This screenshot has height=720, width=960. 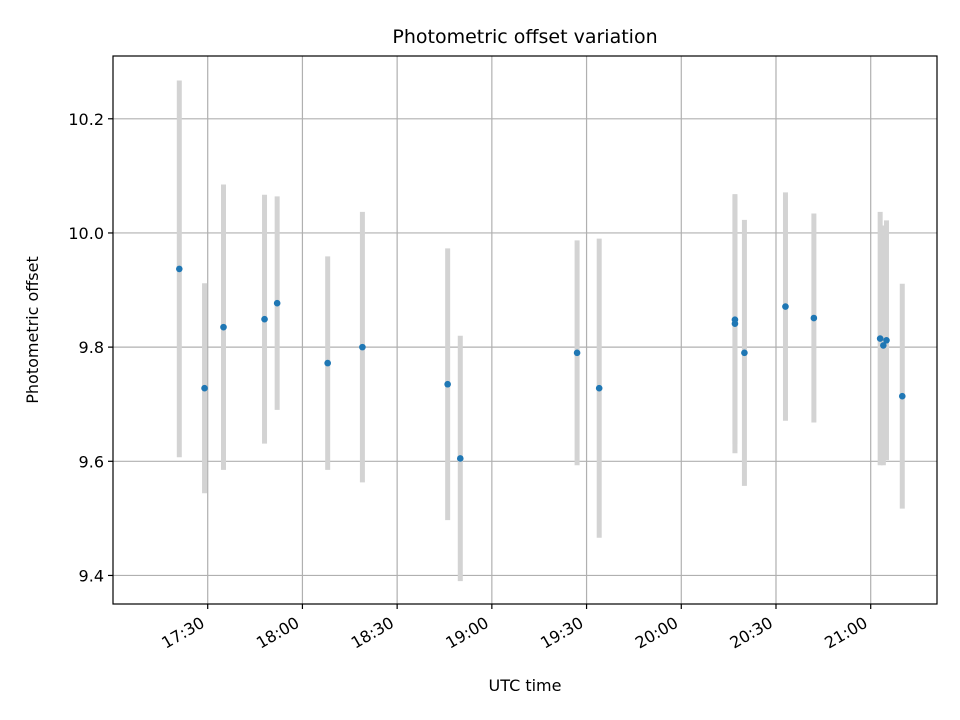 I want to click on y-tick-label: 9.6, so click(x=91, y=461).